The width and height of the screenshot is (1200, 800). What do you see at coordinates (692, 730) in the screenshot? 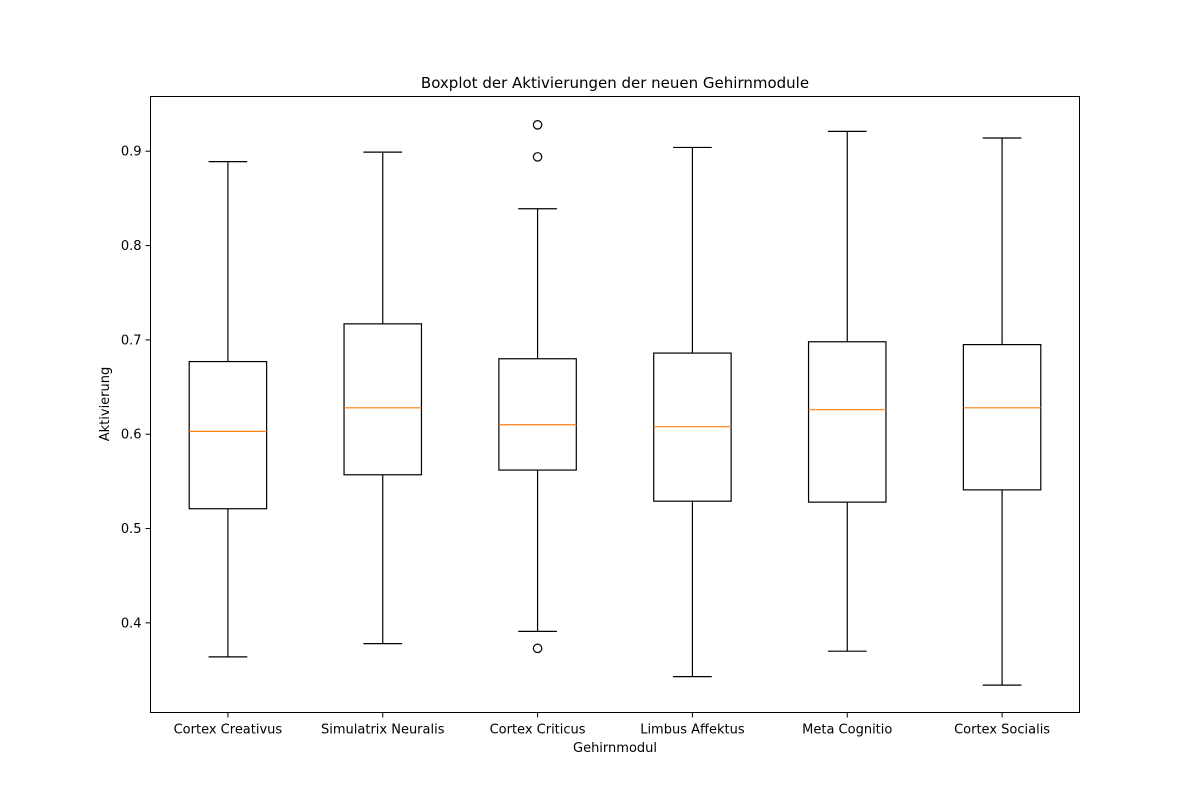
I see `x-tick-label: Limbus Affektus` at bounding box center [692, 730].